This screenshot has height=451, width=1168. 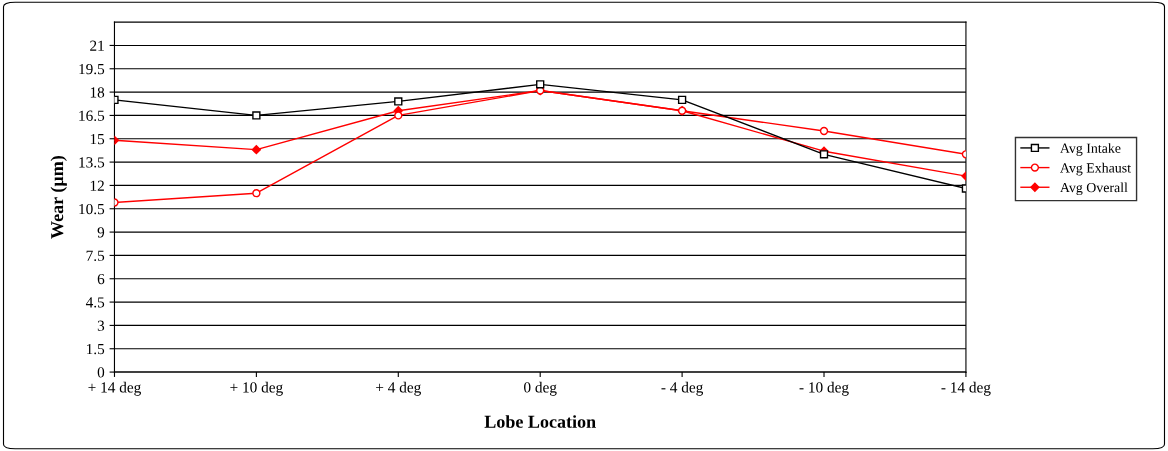 What do you see at coordinates (966, 388) in the screenshot?
I see `x-tick-label: - 14 deg` at bounding box center [966, 388].